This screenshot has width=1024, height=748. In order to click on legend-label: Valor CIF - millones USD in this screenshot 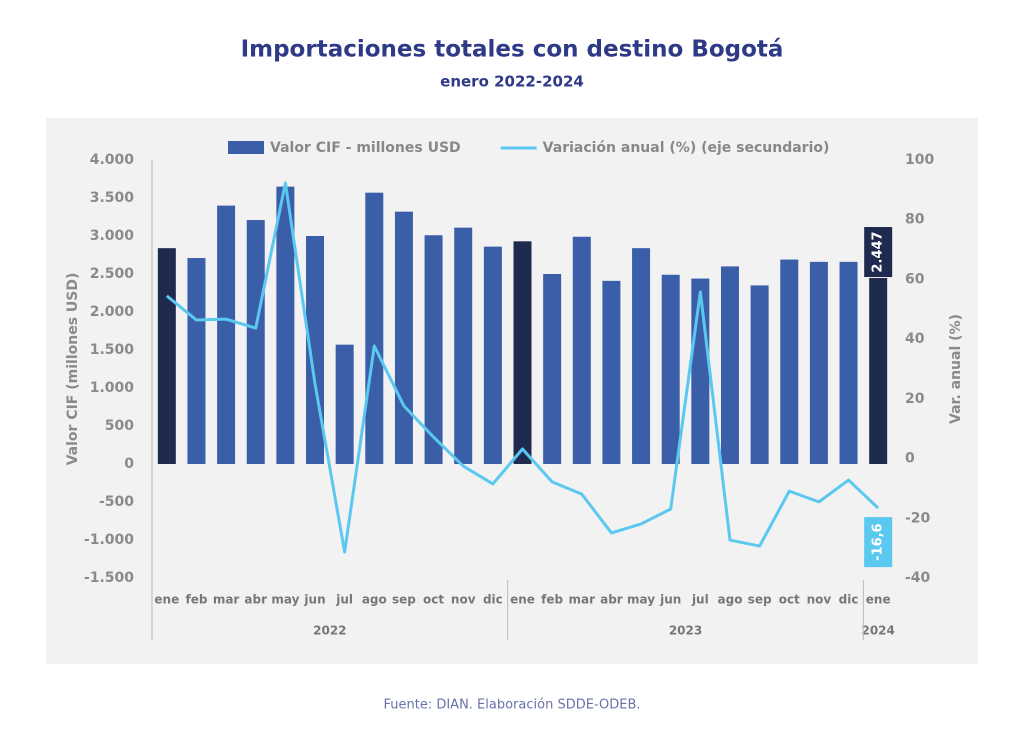, I will do `click(365, 148)`.